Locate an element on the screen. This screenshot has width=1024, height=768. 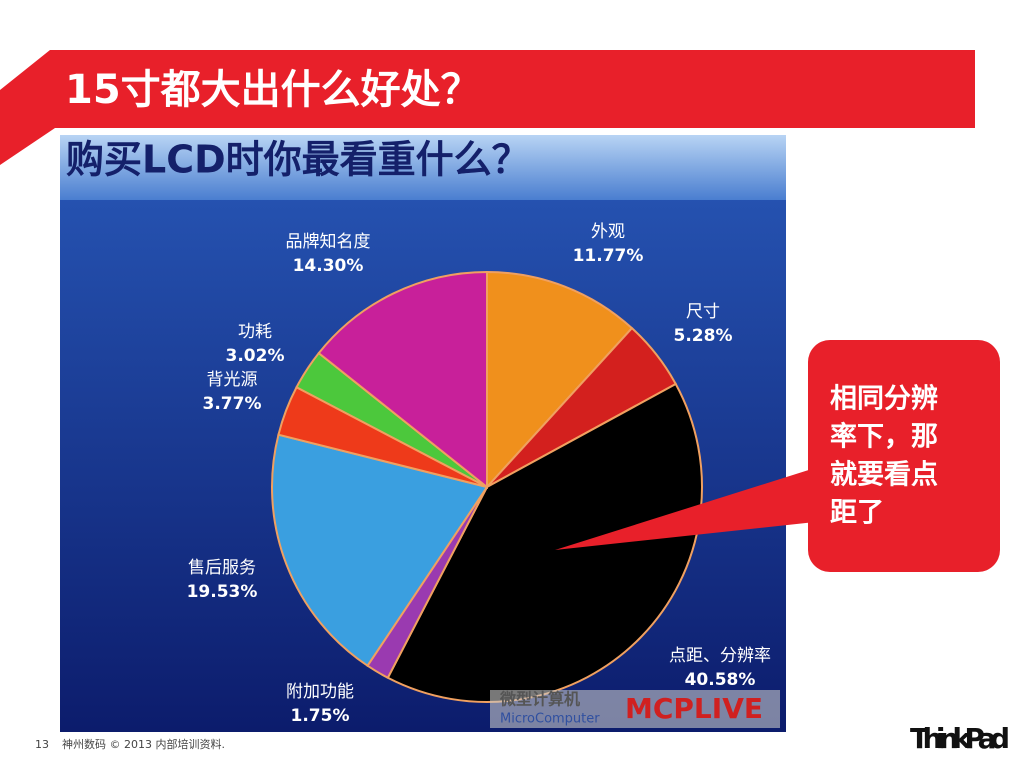
callout-line: 就要看点 is located at coordinates (884, 475).